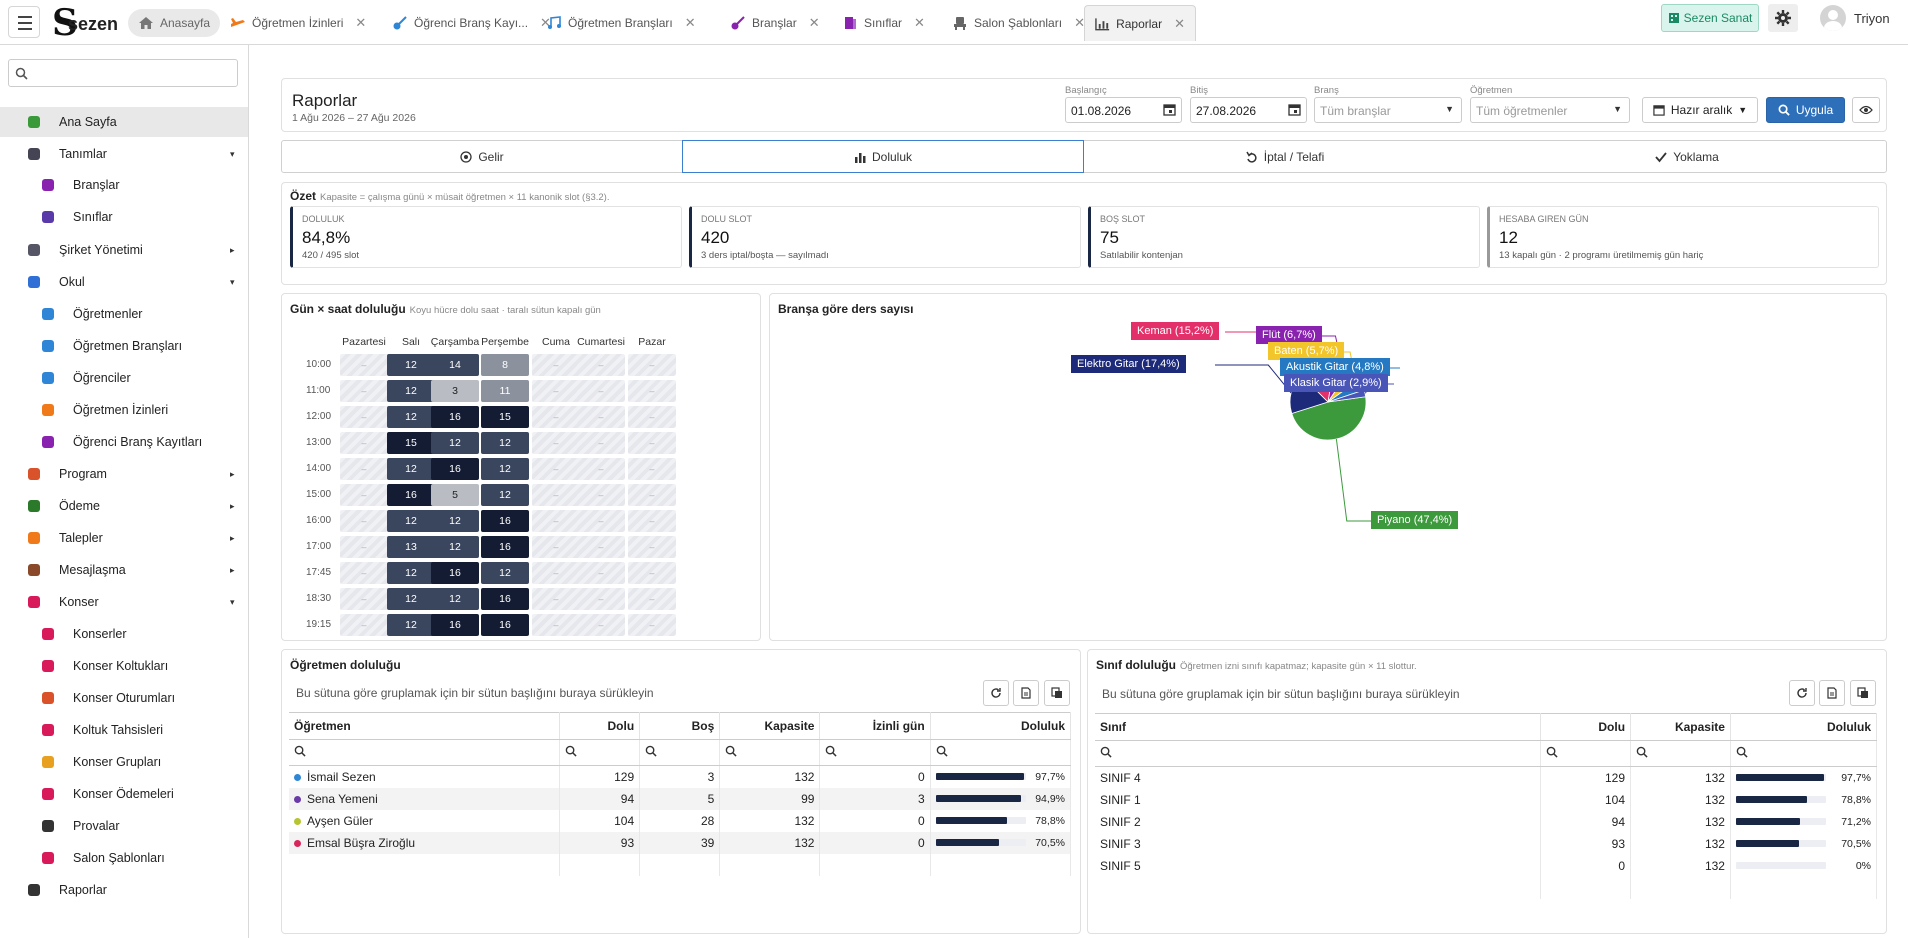 This screenshot has width=1908, height=938. What do you see at coordinates (775, 23) in the screenshot?
I see `tab-branches: Branşlar ✕` at bounding box center [775, 23].